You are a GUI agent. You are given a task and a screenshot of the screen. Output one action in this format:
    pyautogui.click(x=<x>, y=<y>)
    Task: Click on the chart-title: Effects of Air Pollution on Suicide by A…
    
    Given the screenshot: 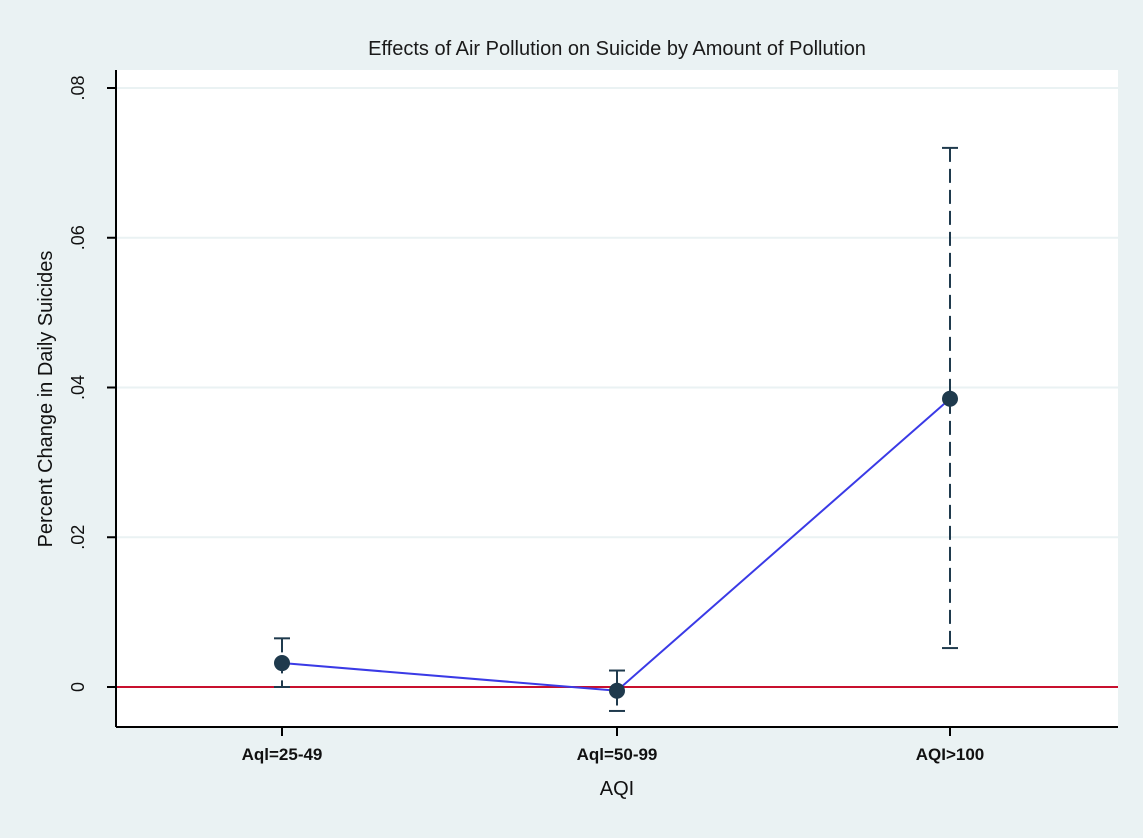 What is the action you would take?
    pyautogui.click(x=617, y=49)
    